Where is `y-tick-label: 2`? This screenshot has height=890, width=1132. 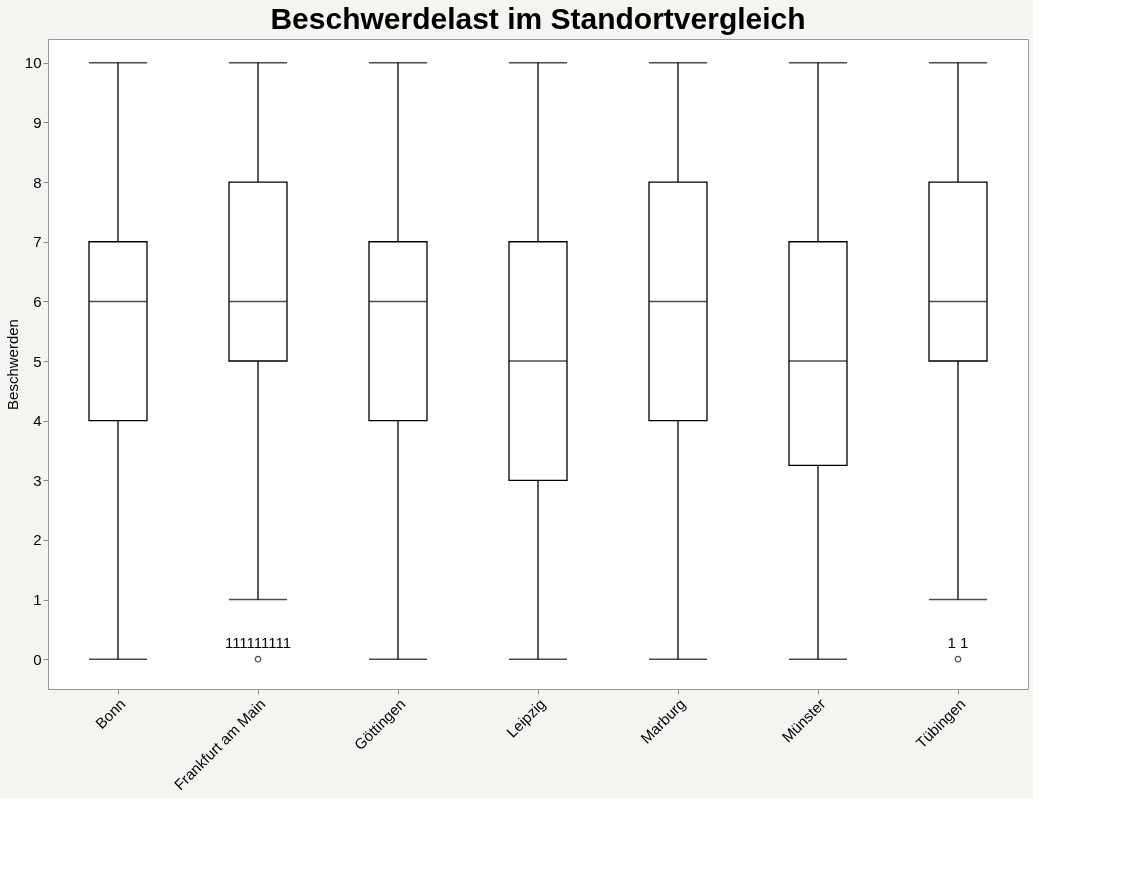
y-tick-label: 2 is located at coordinates (37, 540).